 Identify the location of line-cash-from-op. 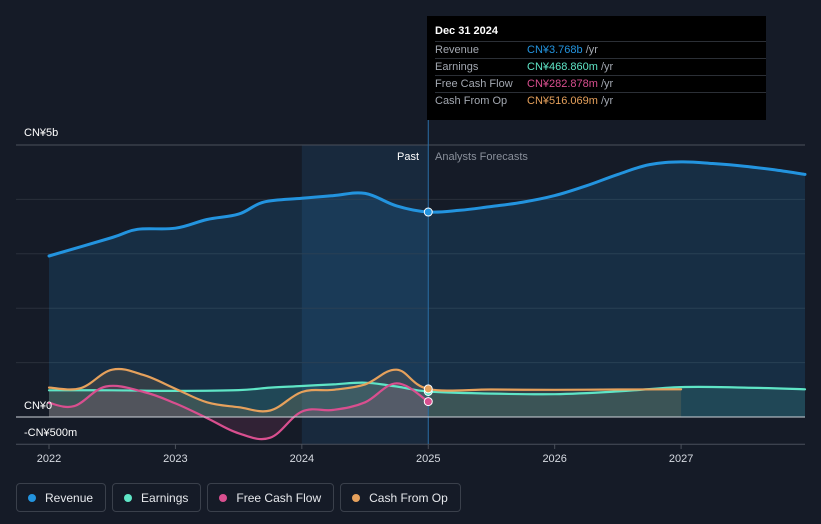
(365, 390).